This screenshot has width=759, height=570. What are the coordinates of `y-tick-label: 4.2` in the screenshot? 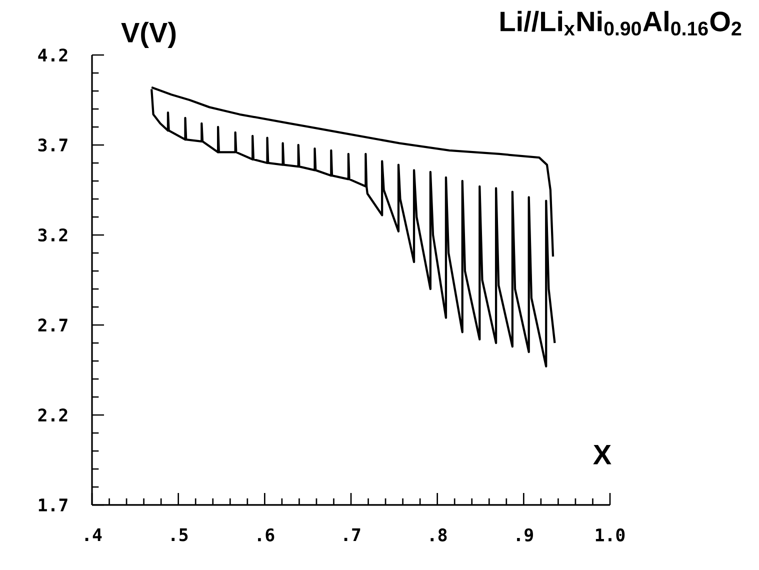 It's located at (53, 55).